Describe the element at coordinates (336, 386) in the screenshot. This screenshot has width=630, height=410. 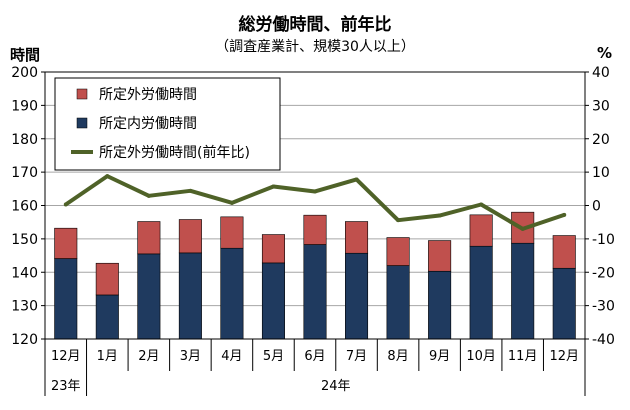
I see `year-label: 24年` at that location.